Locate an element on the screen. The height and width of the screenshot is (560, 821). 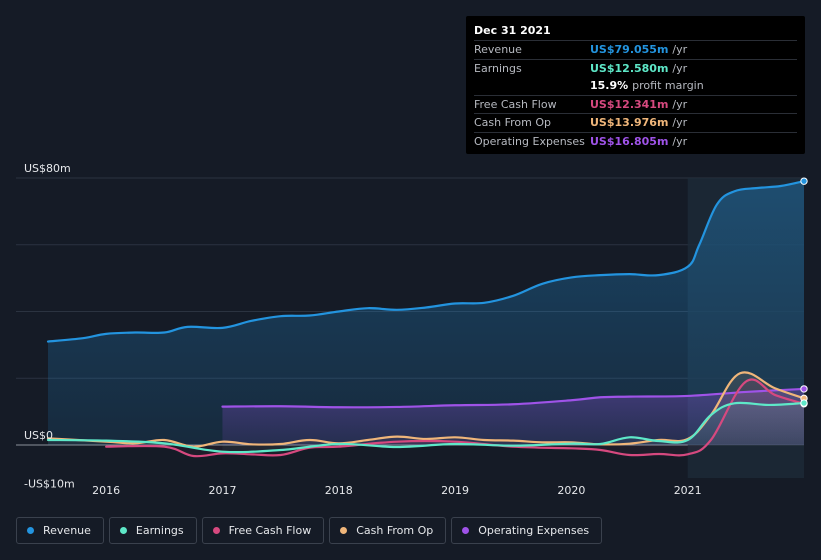
operating-expenses-area is located at coordinates (513, 416).